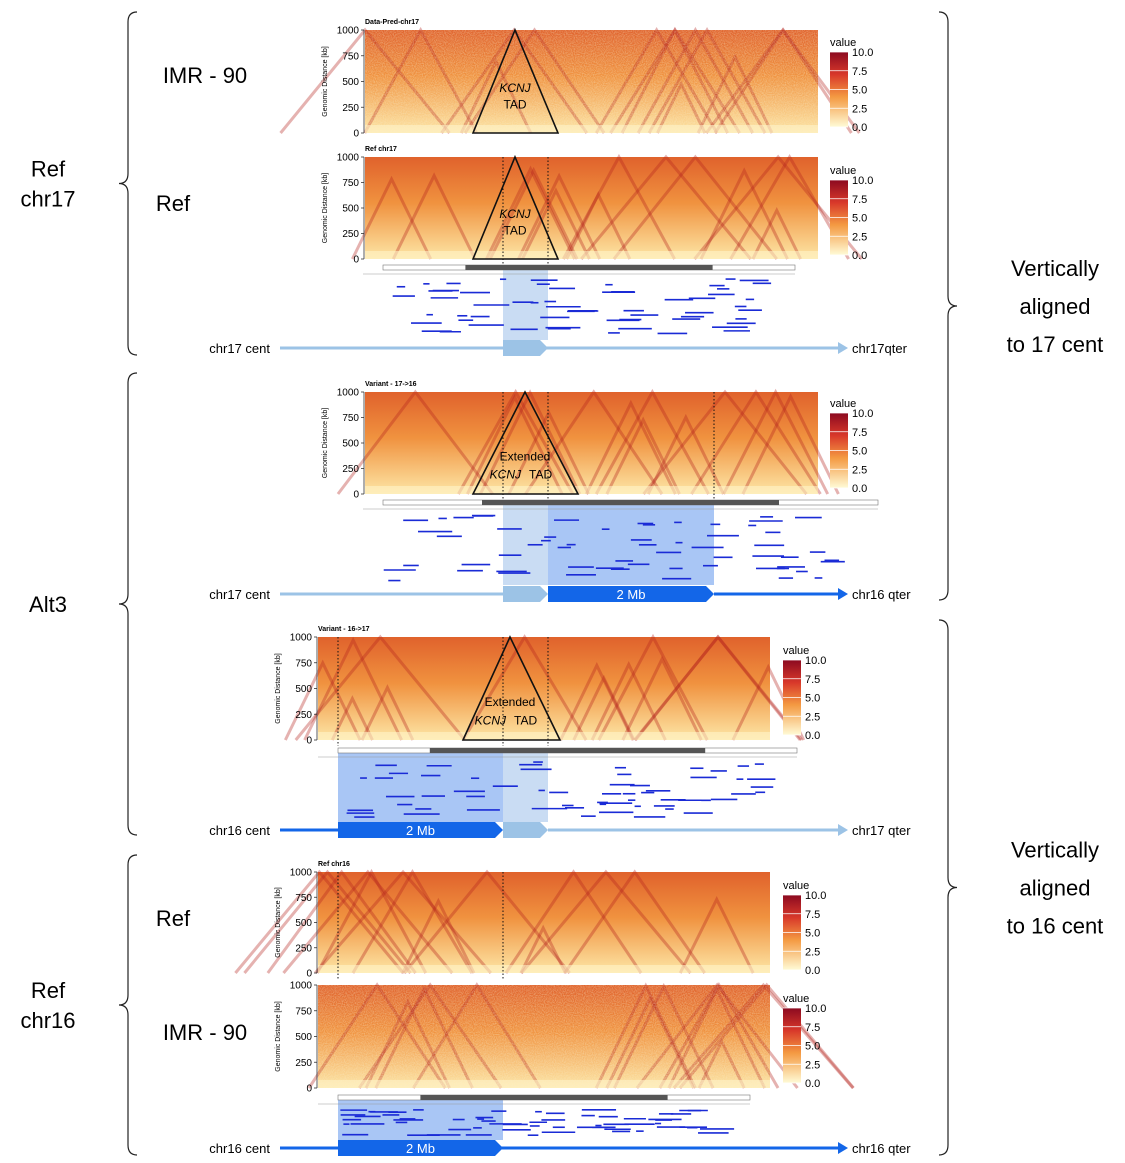  Describe the element at coordinates (591, 255) in the screenshot. I see `heatmap-base` at that location.